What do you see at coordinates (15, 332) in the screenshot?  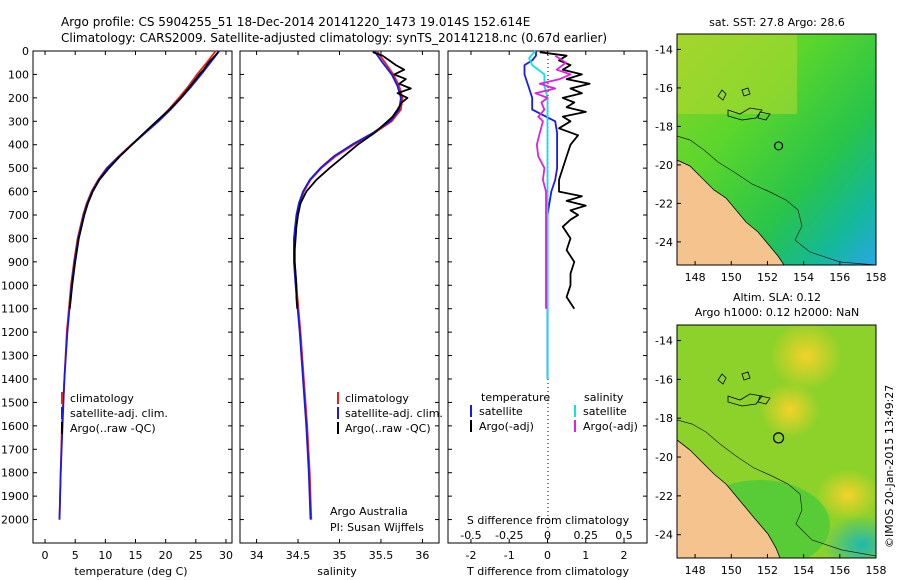 I see `depth-tick-label: 1200` at bounding box center [15, 332].